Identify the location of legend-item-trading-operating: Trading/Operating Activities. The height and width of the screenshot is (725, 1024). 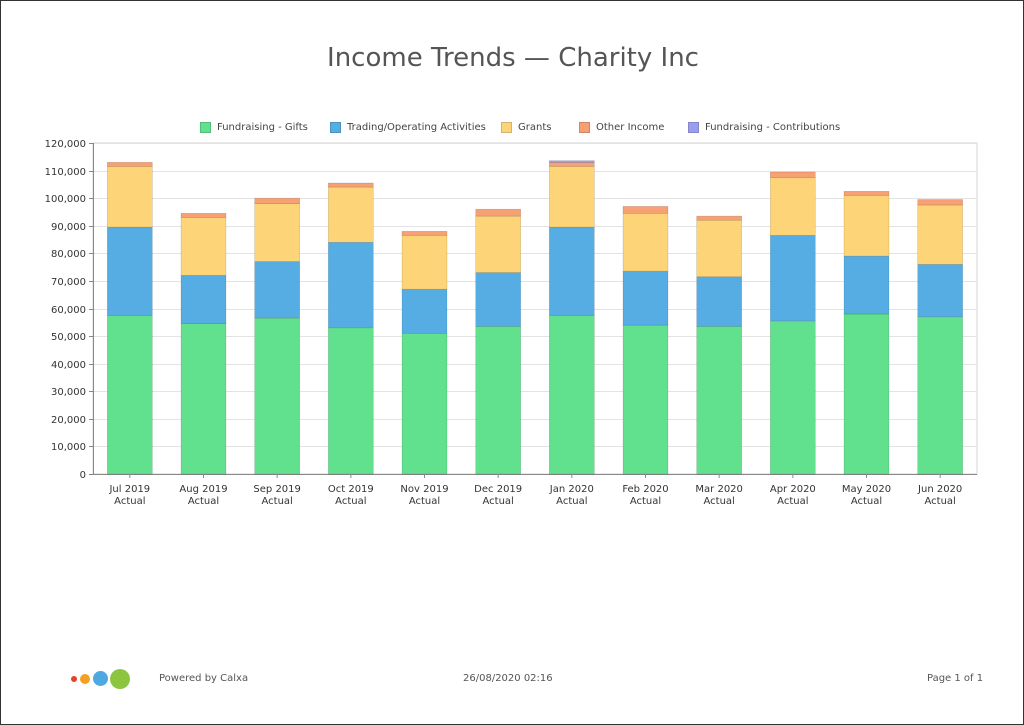
(408, 127).